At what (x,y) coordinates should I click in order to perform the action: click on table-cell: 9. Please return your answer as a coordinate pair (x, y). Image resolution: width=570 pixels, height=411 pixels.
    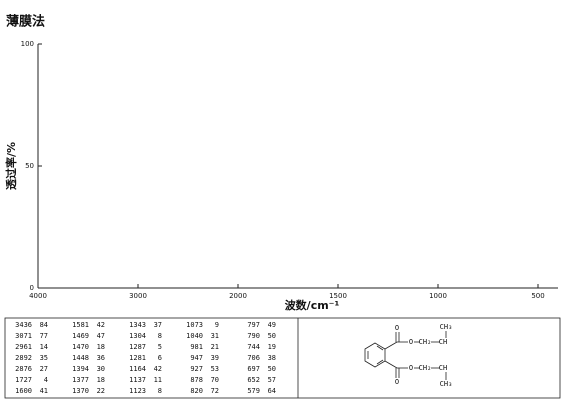
    Looking at the image, I should click on (217, 325).